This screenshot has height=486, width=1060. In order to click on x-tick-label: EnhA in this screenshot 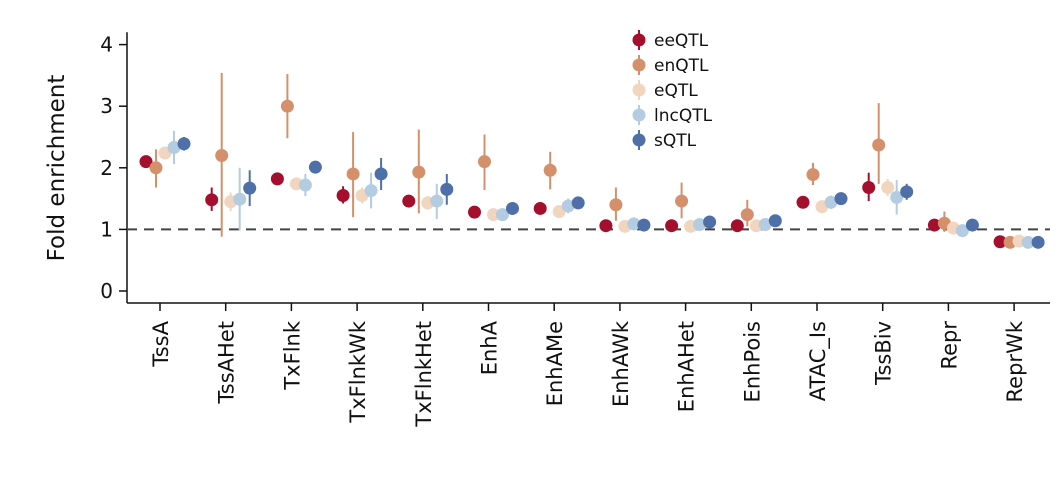, I will do `click(490, 347)`.